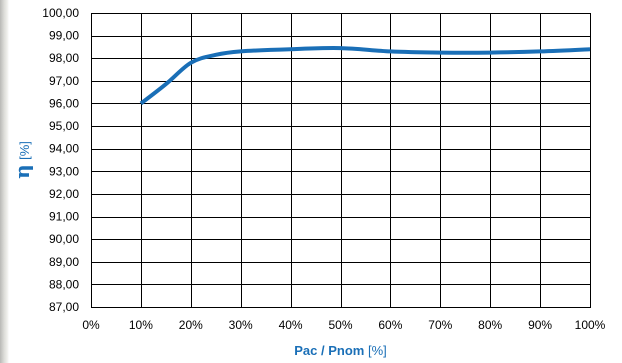 The width and height of the screenshot is (622, 363). I want to click on y-tick-label: 94,00, so click(64, 149).